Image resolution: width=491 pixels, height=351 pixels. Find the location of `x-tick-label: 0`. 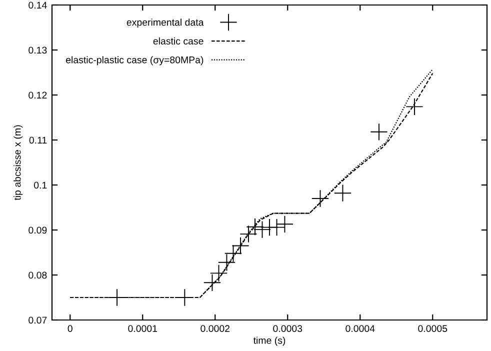

x-tick-label: 0 is located at coordinates (70, 328).